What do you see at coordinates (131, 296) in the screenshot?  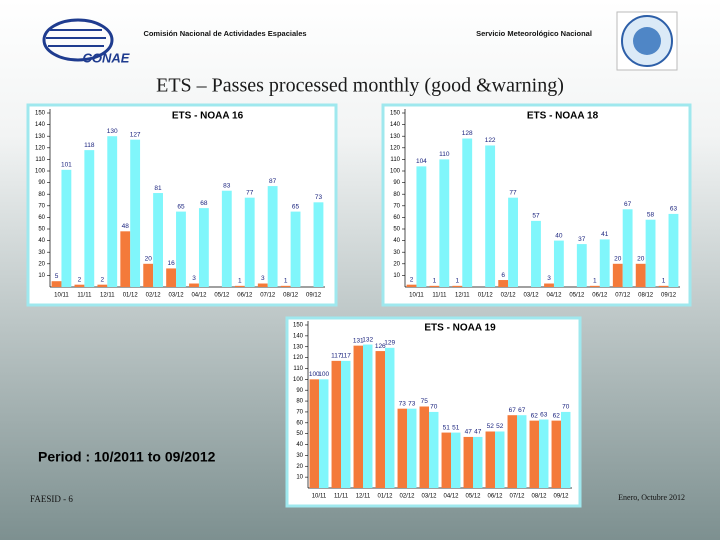 I see `x-tick-label: 01/12` at bounding box center [131, 296].